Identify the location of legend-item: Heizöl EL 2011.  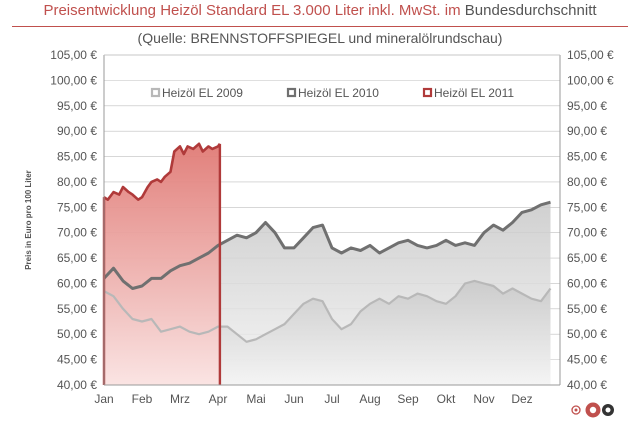
(468, 93).